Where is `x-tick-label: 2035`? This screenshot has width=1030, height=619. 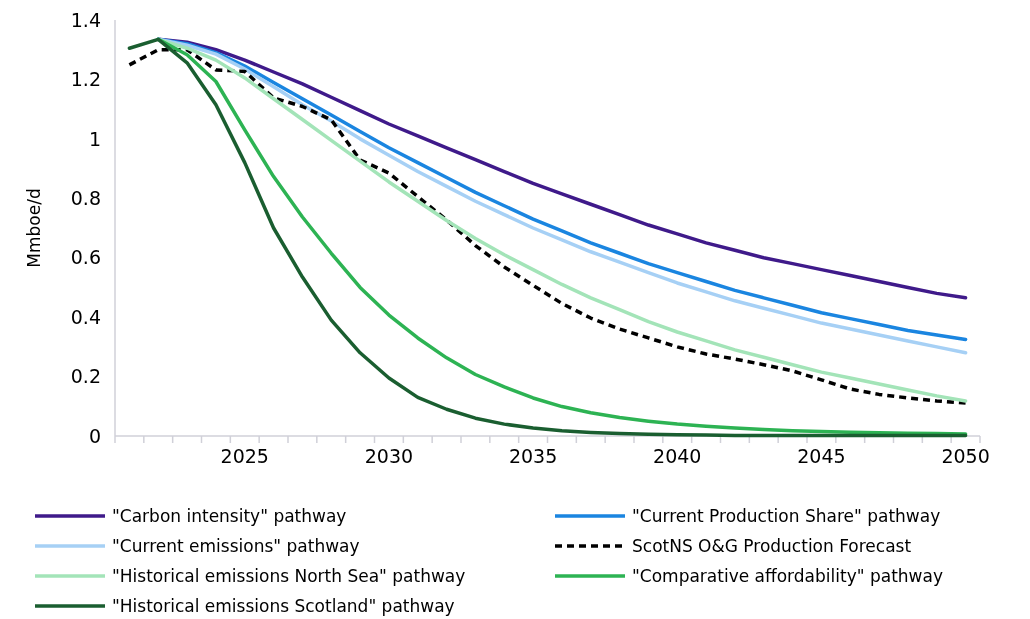 x-tick-label: 2035 is located at coordinates (533, 456).